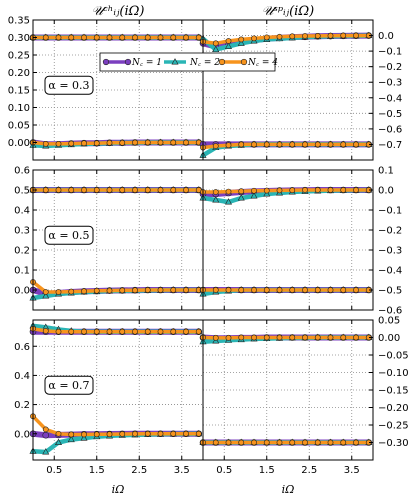  Describe the element at coordinates (22, 191) in the screenshot. I see `y-tick-label: 0.5` at that location.